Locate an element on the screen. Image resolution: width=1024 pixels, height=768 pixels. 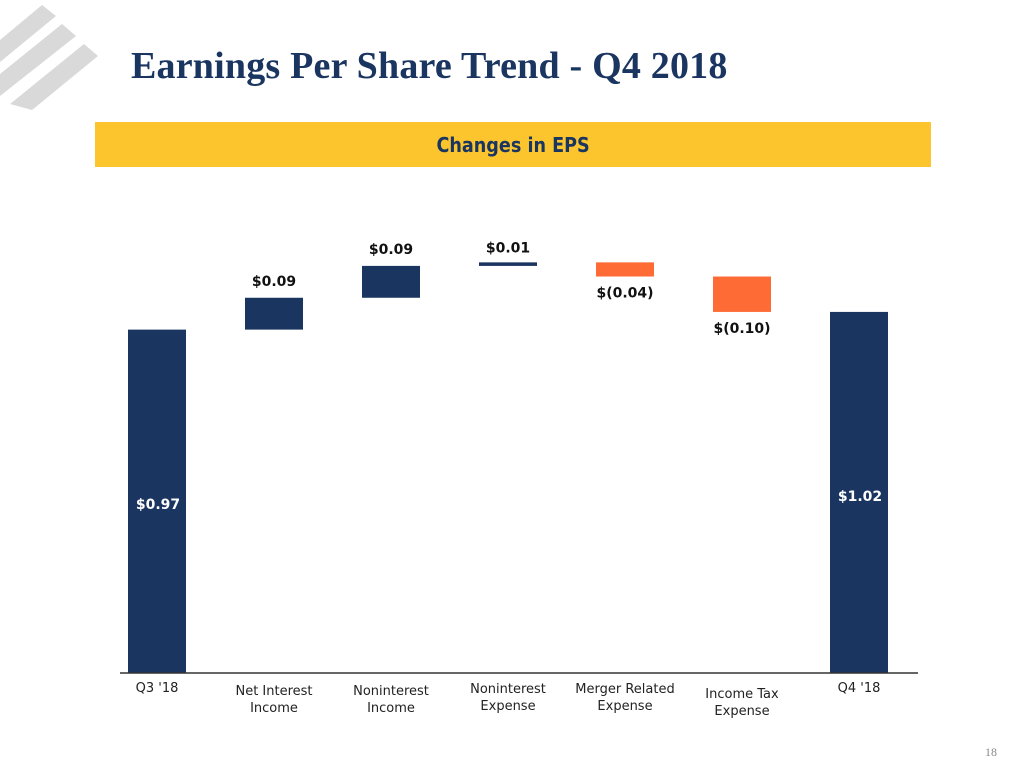
category-label-3: Noninterest Income is located at coordinates (391, 700).